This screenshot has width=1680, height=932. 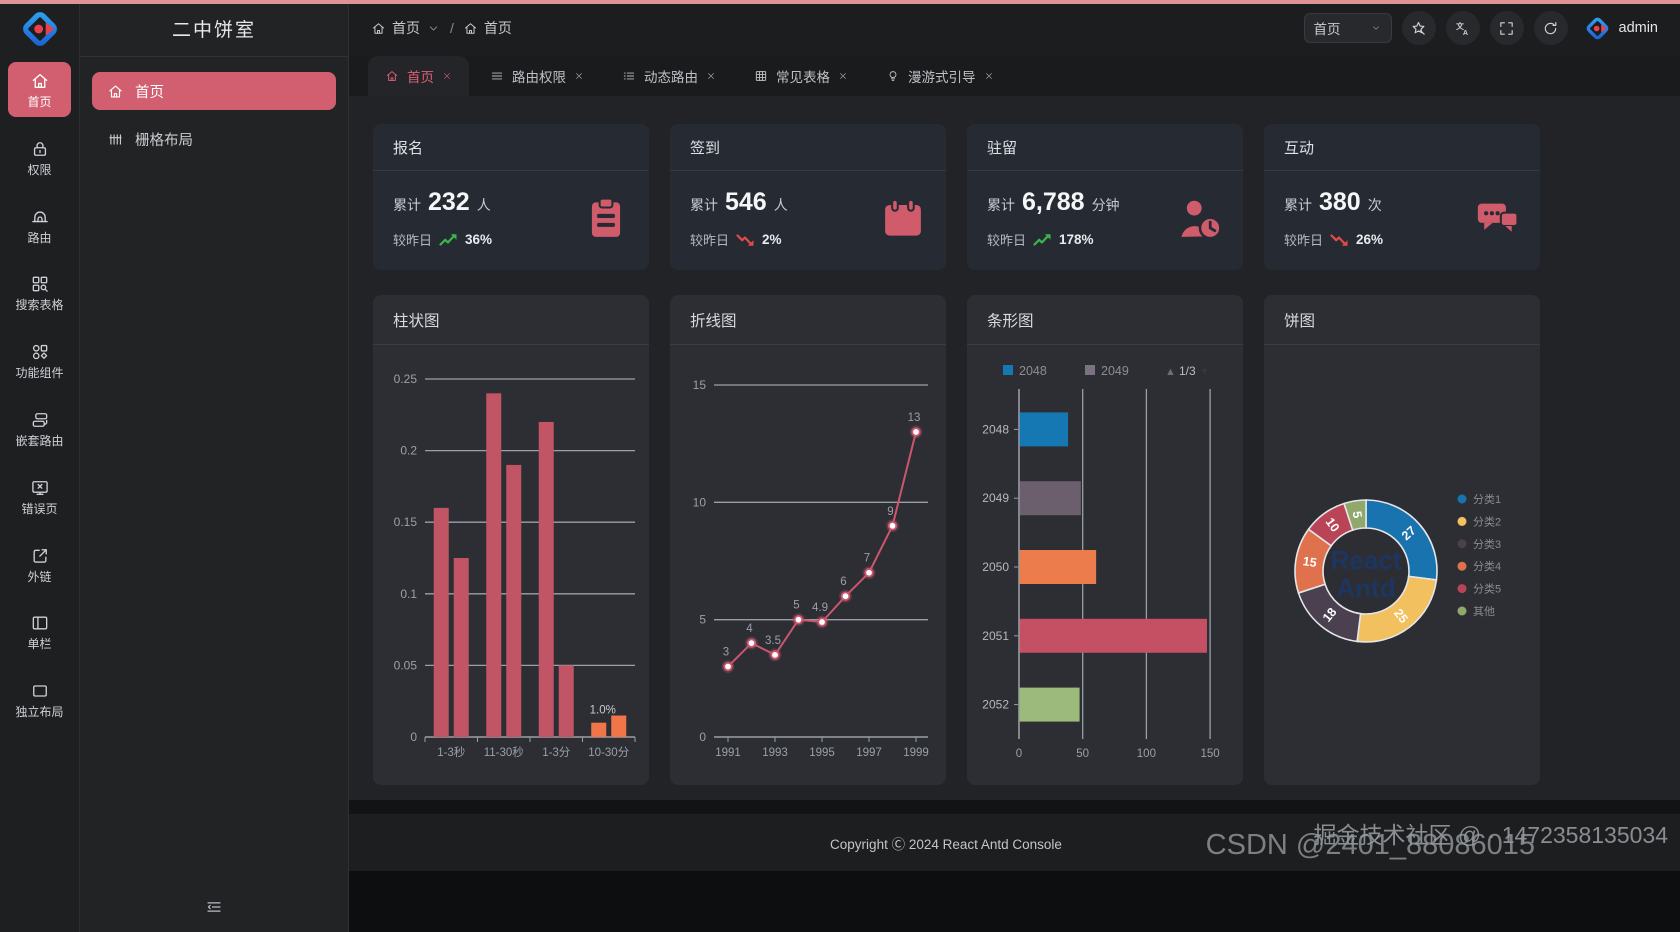 What do you see at coordinates (1484, 611) in the screenshot?
I see `svg-text: 其他` at bounding box center [1484, 611].